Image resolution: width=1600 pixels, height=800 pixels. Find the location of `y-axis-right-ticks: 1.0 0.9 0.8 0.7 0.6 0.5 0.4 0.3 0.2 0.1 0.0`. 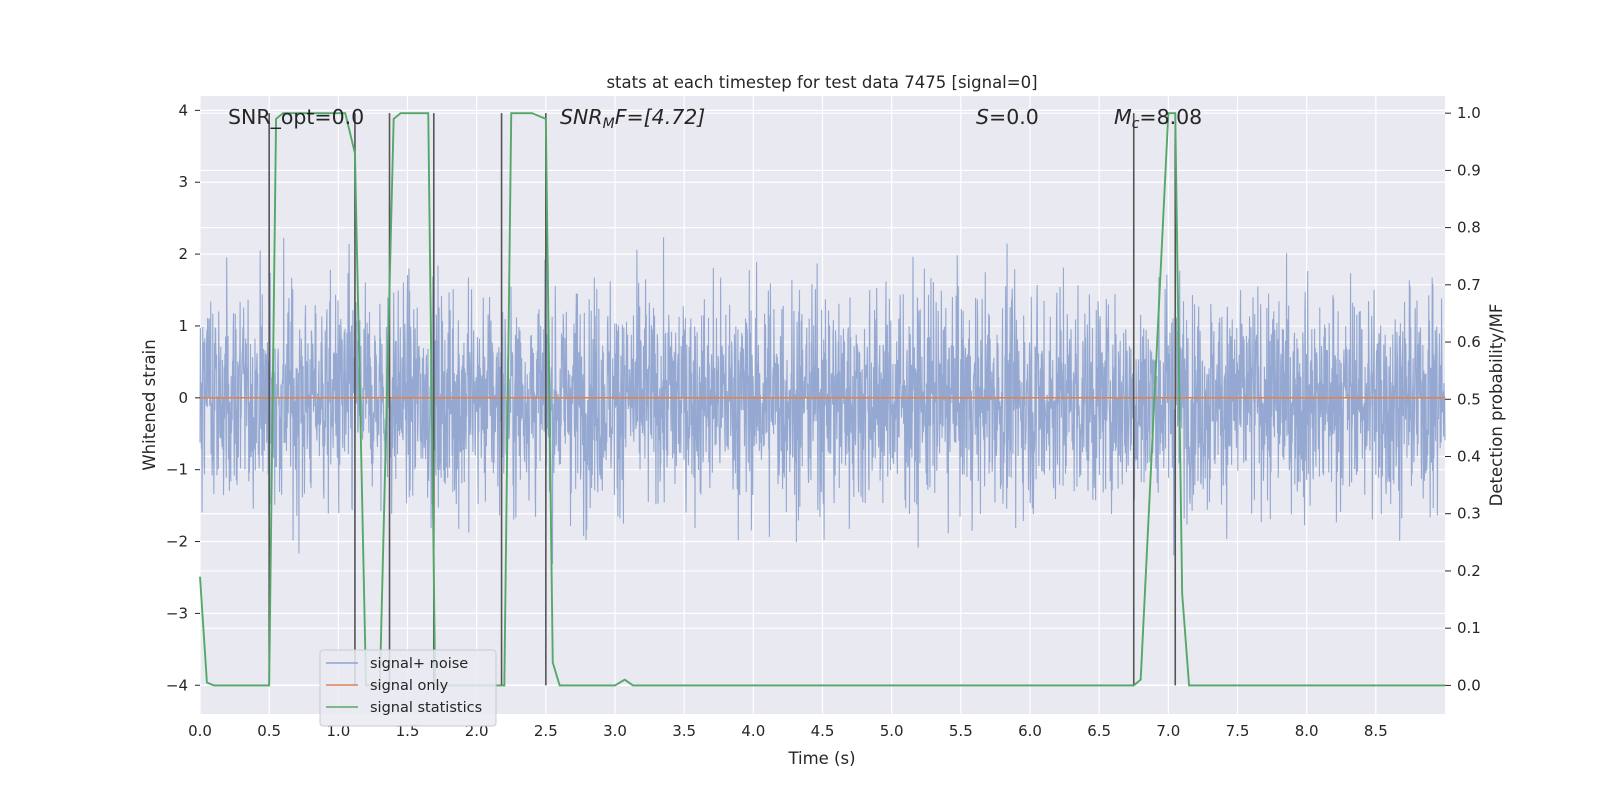

y-axis-right-ticks: 1.0 0.9 0.8 0.7 0.6 0.5 0.4 0.3 0.2 0.1 0.0 is located at coordinates (1463, 399).